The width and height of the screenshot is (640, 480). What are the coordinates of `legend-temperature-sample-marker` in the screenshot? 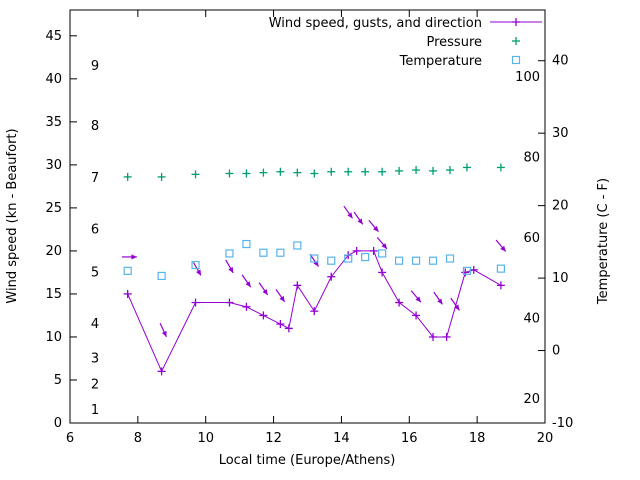 It's located at (516, 60).